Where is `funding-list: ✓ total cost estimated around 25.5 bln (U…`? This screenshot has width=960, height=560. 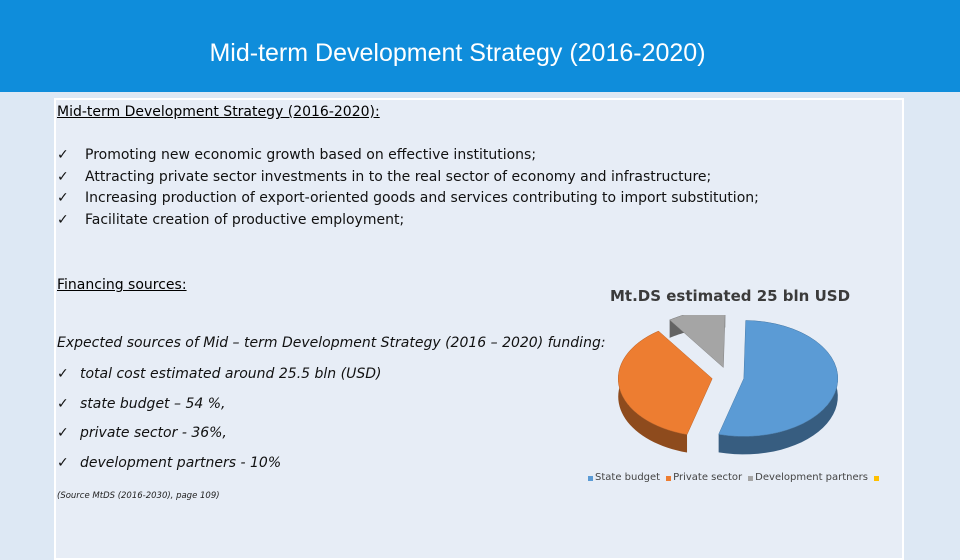
funding-list: ✓ total cost estimated around 25.5 bln (U… is located at coordinates (219, 419).